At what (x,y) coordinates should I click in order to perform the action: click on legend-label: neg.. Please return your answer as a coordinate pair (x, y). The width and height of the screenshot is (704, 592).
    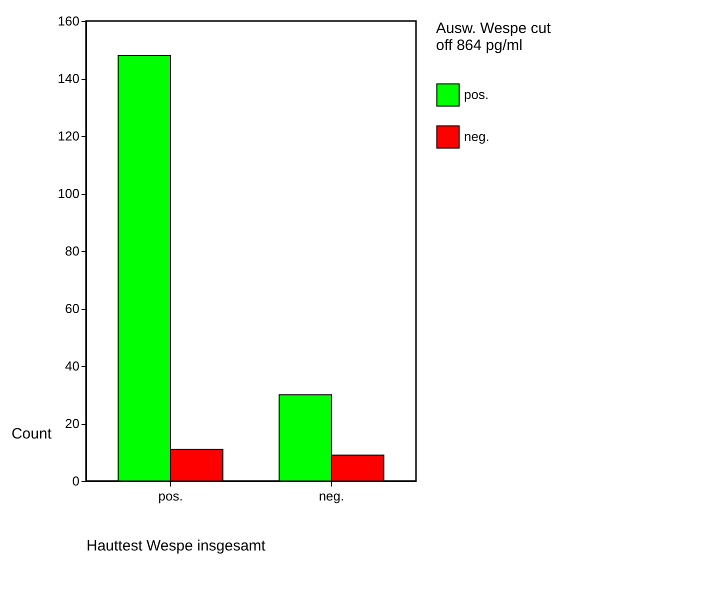
    Looking at the image, I should click on (477, 136).